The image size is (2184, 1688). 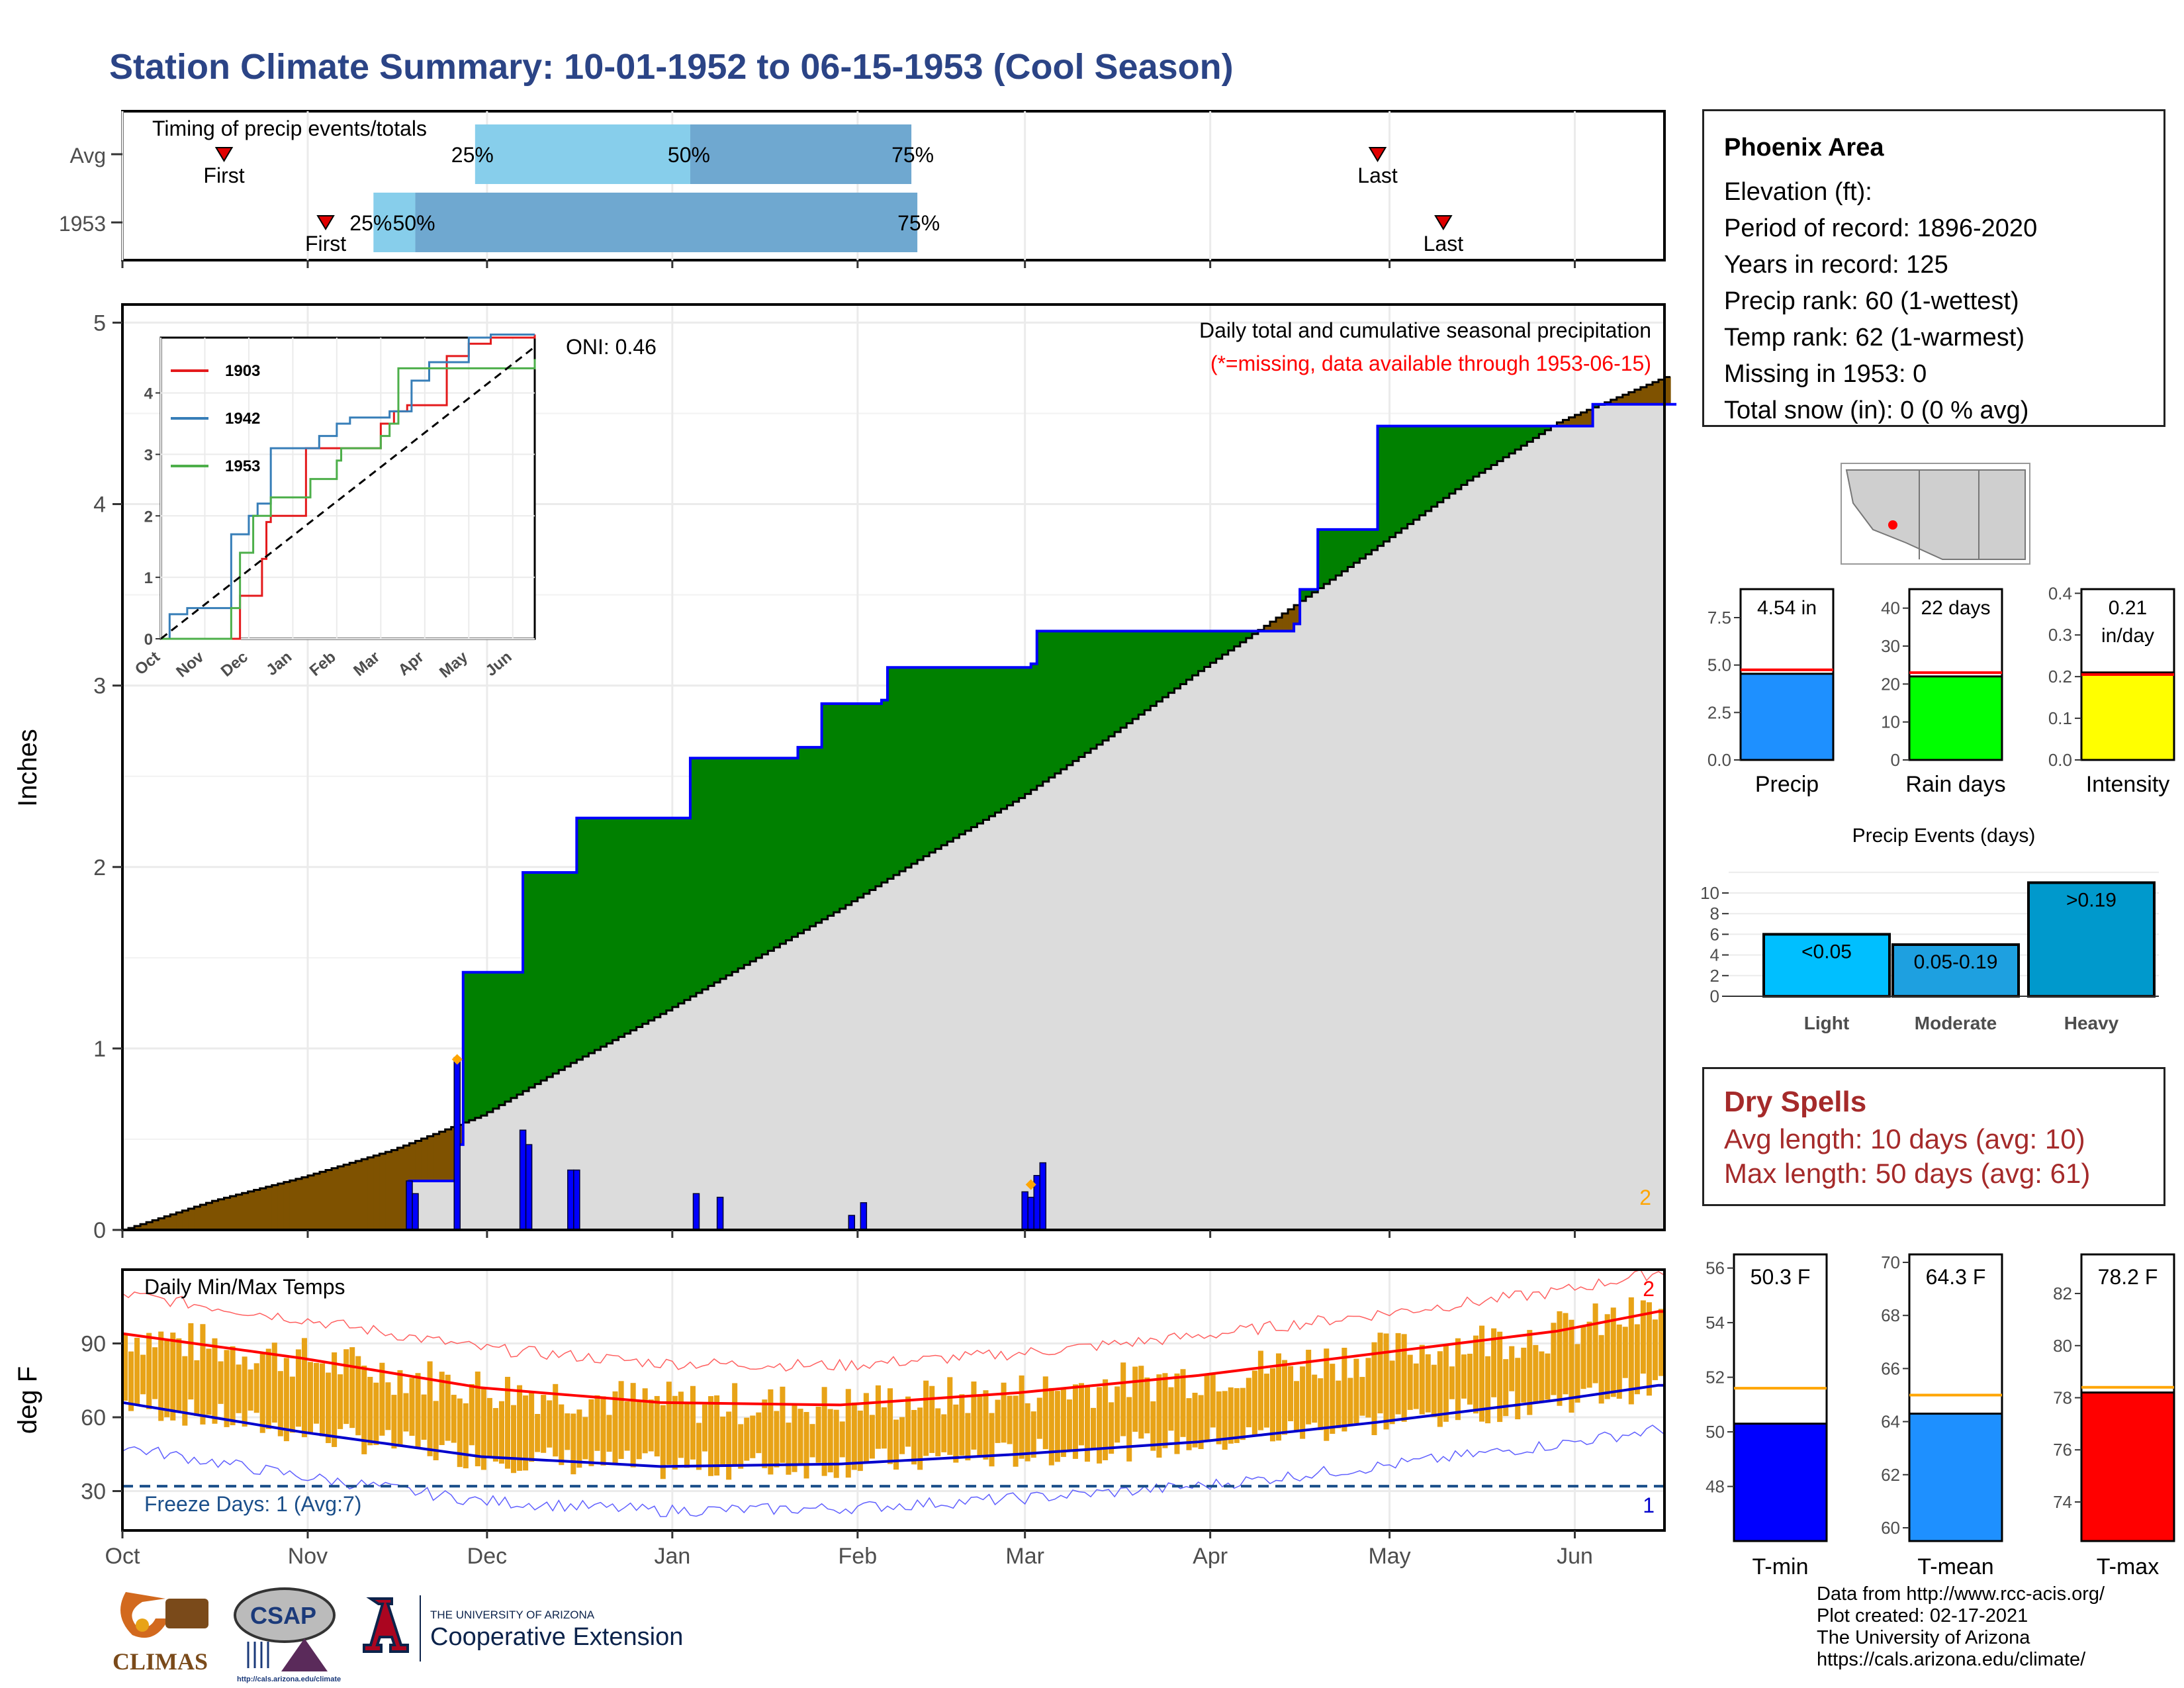 What do you see at coordinates (893, 1425) in the screenshot?
I see `normal-min-line` at bounding box center [893, 1425].